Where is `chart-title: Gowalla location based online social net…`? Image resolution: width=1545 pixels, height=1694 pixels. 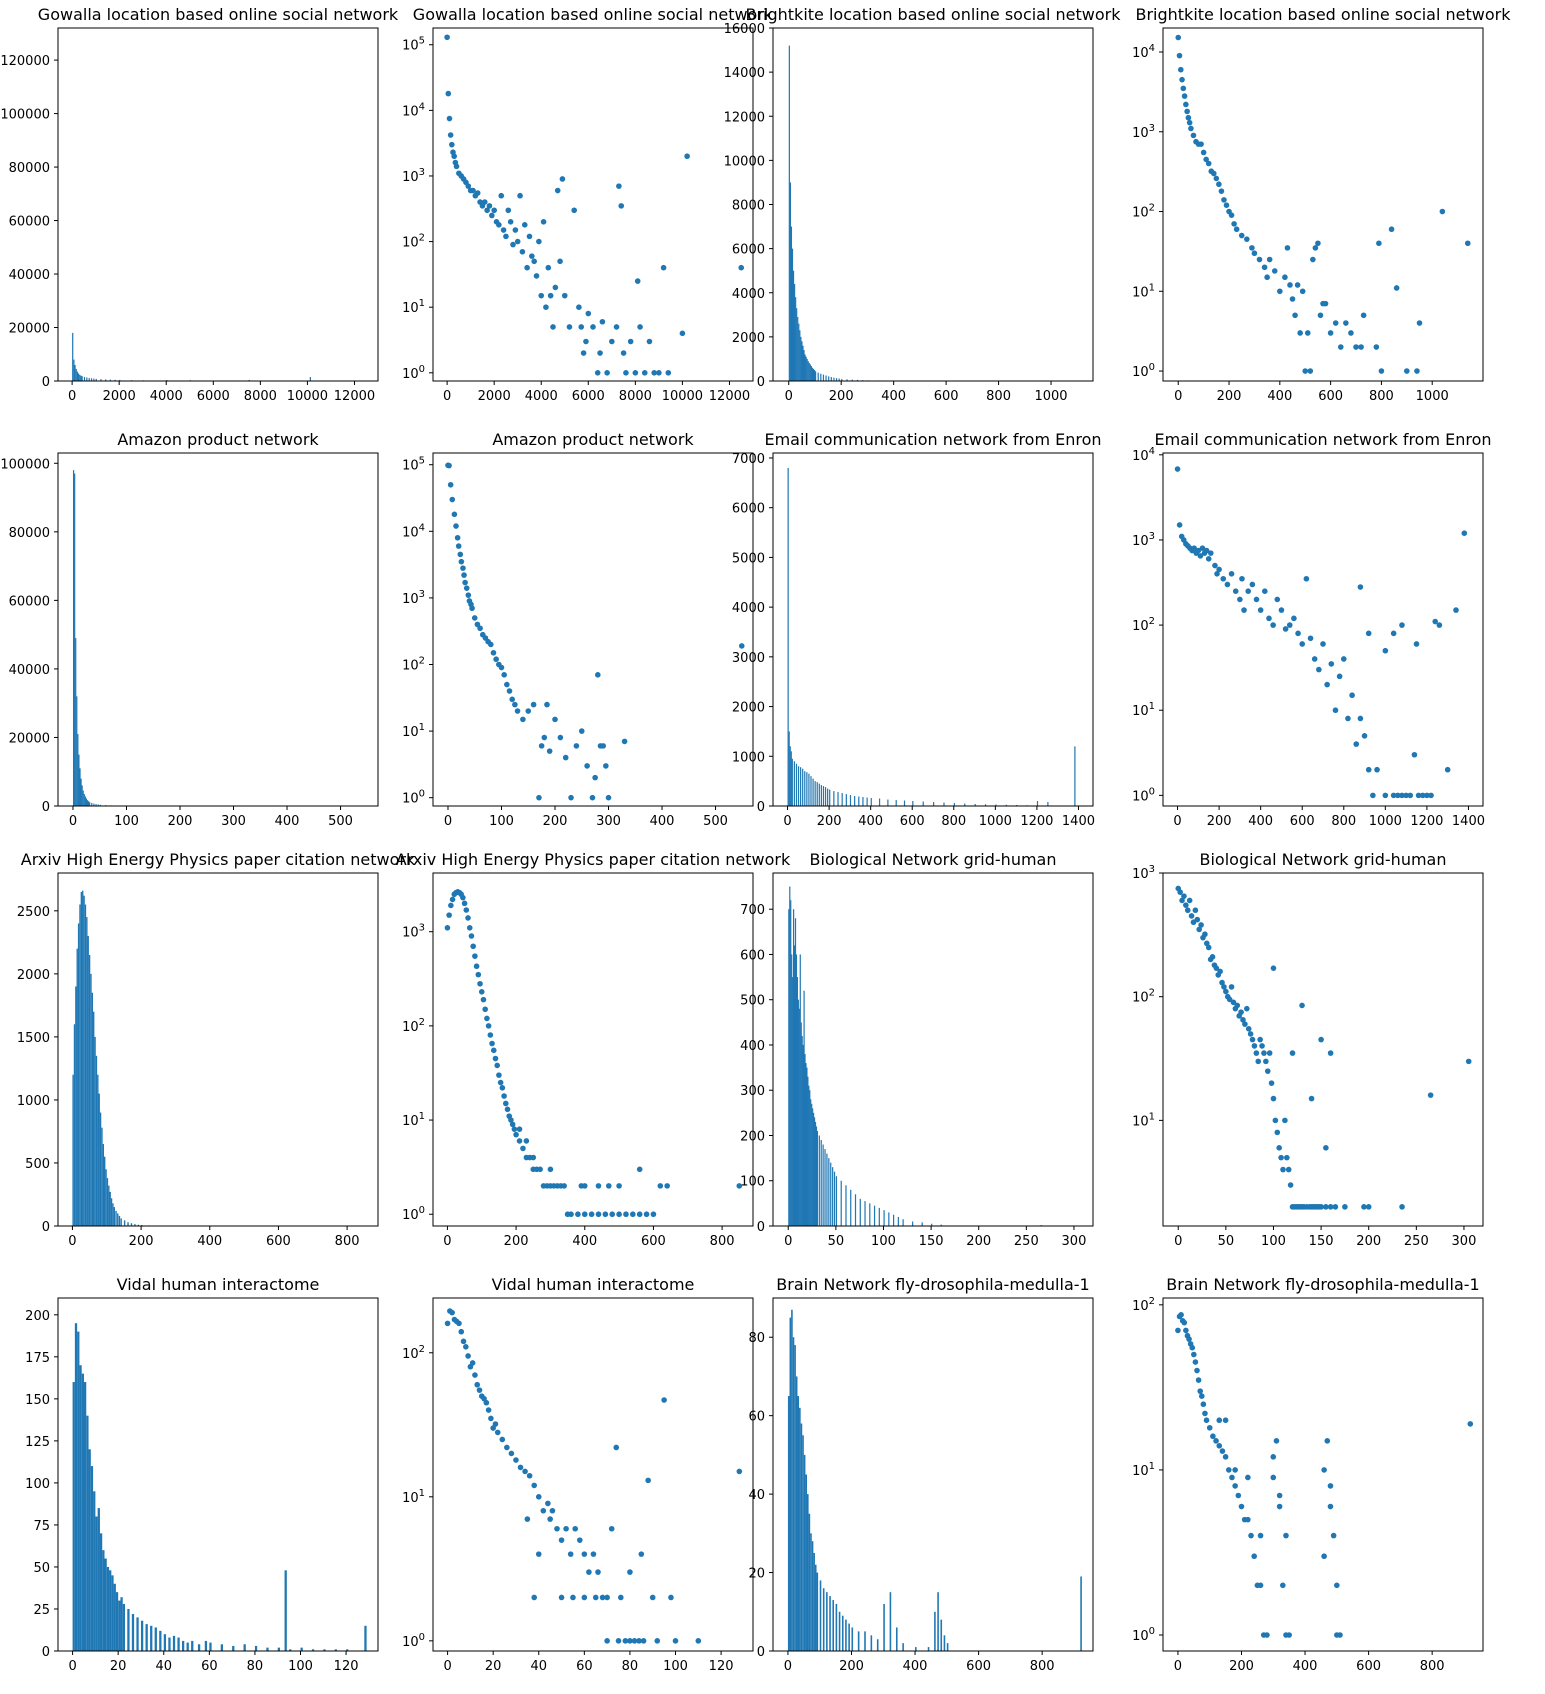 chart-title: Gowalla location based online social net… is located at coordinates (218, 14).